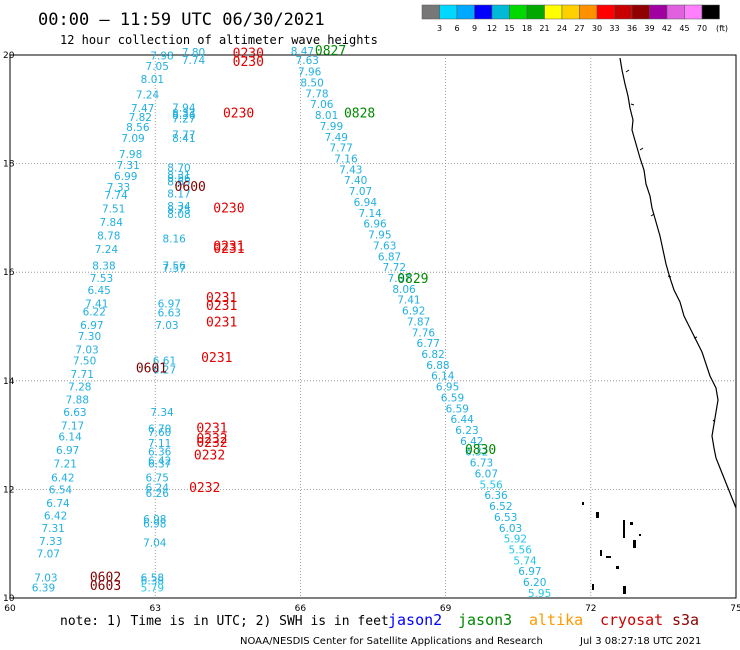  Describe the element at coordinates (456, 28) in the screenshot. I see `legend-label: 6` at that location.